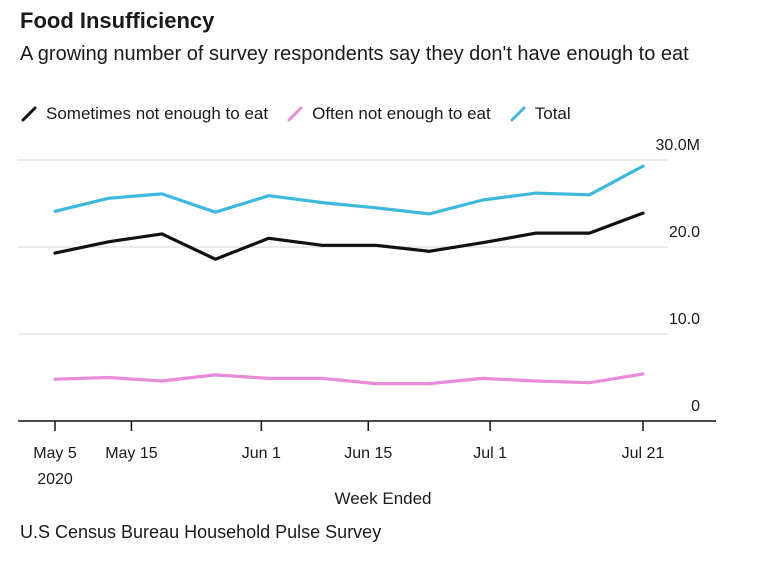 The height and width of the screenshot is (567, 761). I want to click on legend-swatch-total, so click(518, 114).